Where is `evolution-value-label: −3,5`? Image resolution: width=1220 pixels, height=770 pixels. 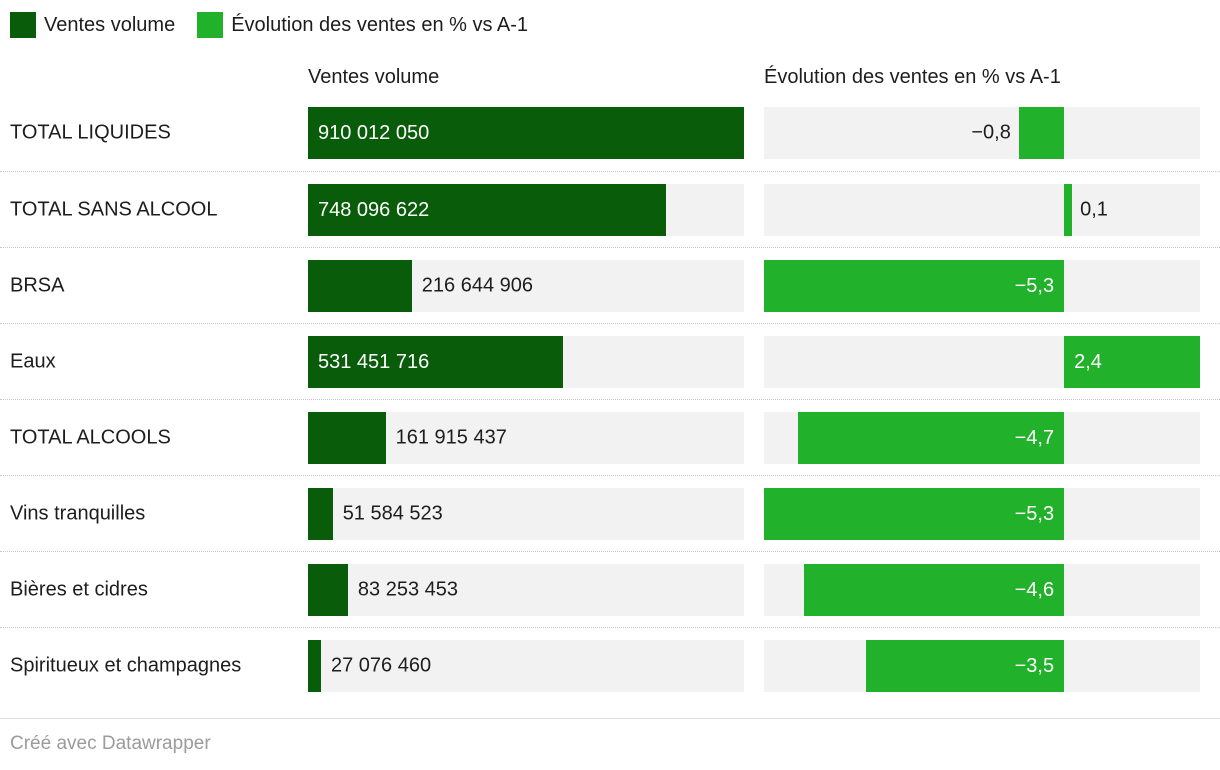 evolution-value-label: −3,5 is located at coordinates (1034, 665).